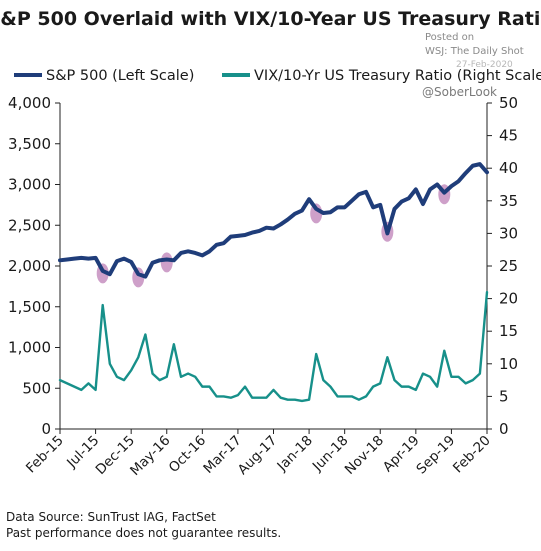 This screenshot has width=541, height=551. Describe the element at coordinates (29, 225) in the screenshot. I see `left-tick-label: 2,500` at that location.